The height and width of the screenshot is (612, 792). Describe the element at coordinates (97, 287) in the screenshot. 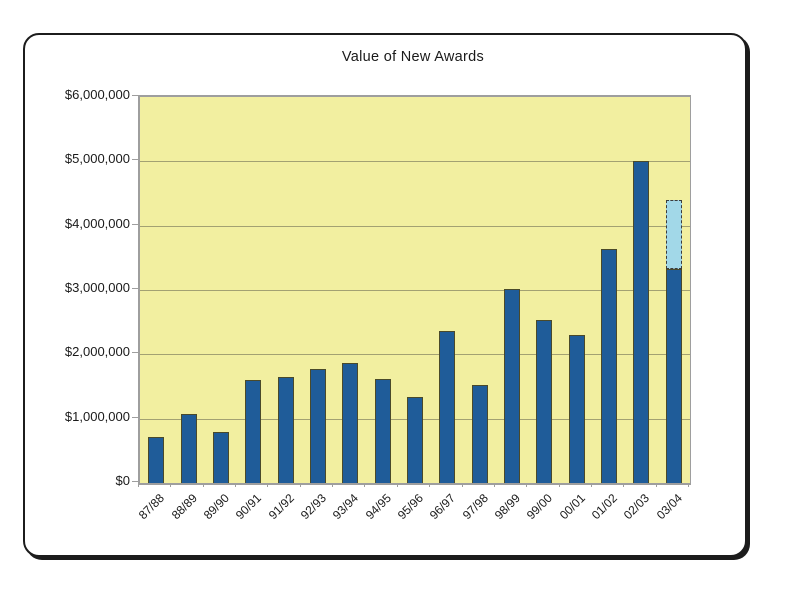

I see `y-axis-label: $3,000,000` at that location.